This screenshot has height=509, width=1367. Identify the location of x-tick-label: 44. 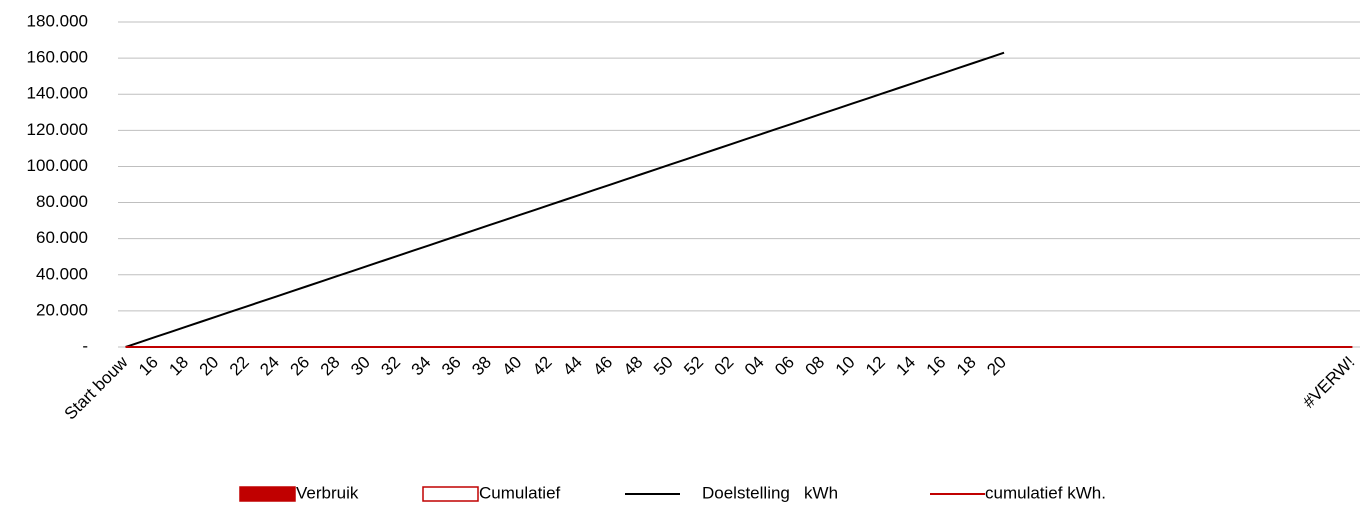
(572, 366).